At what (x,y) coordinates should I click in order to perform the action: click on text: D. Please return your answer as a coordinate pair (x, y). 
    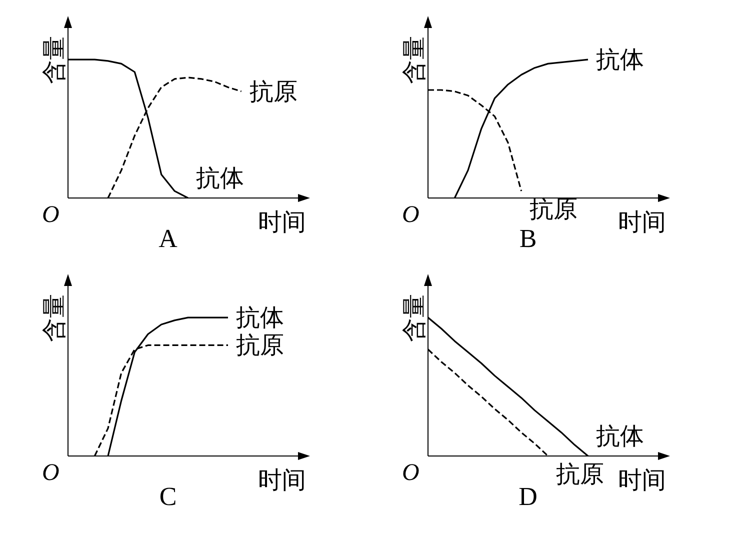
    Looking at the image, I should click on (528, 496).